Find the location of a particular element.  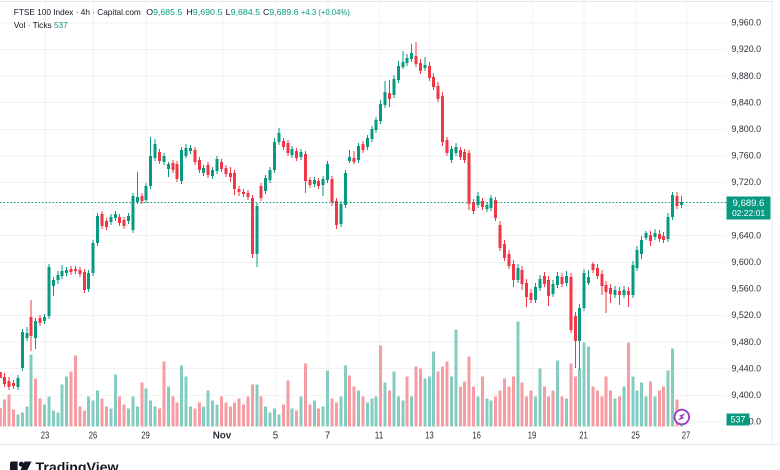

svg-text: 5 is located at coordinates (276, 436).